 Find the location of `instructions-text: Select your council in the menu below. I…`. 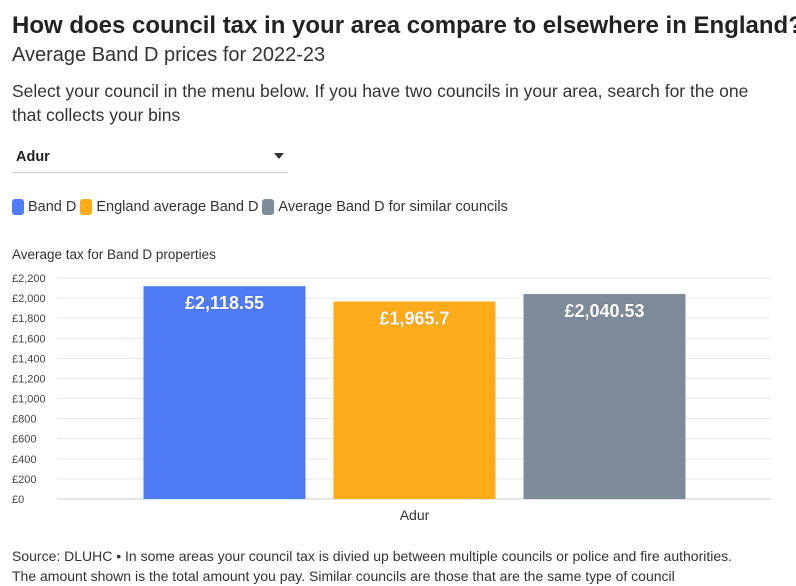

instructions-text: Select your council in the menu below. I… is located at coordinates (380, 103).